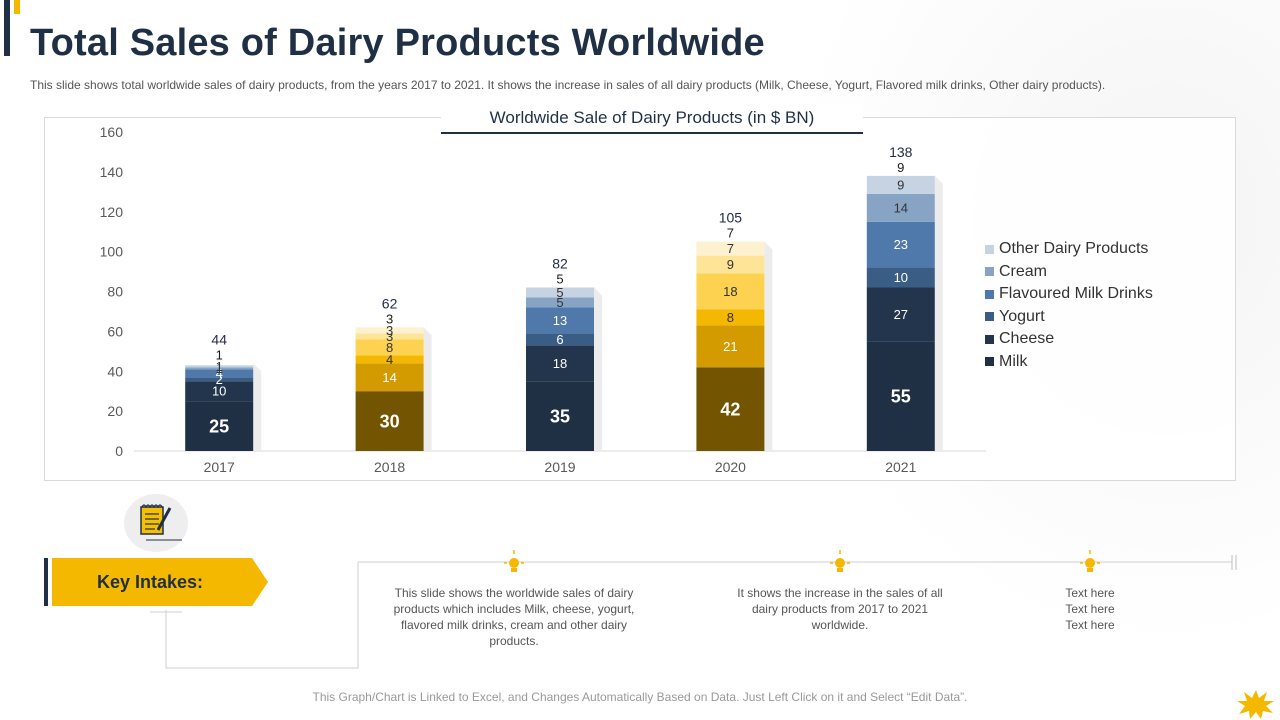  I want to click on y-tick-label: 80, so click(115, 292).